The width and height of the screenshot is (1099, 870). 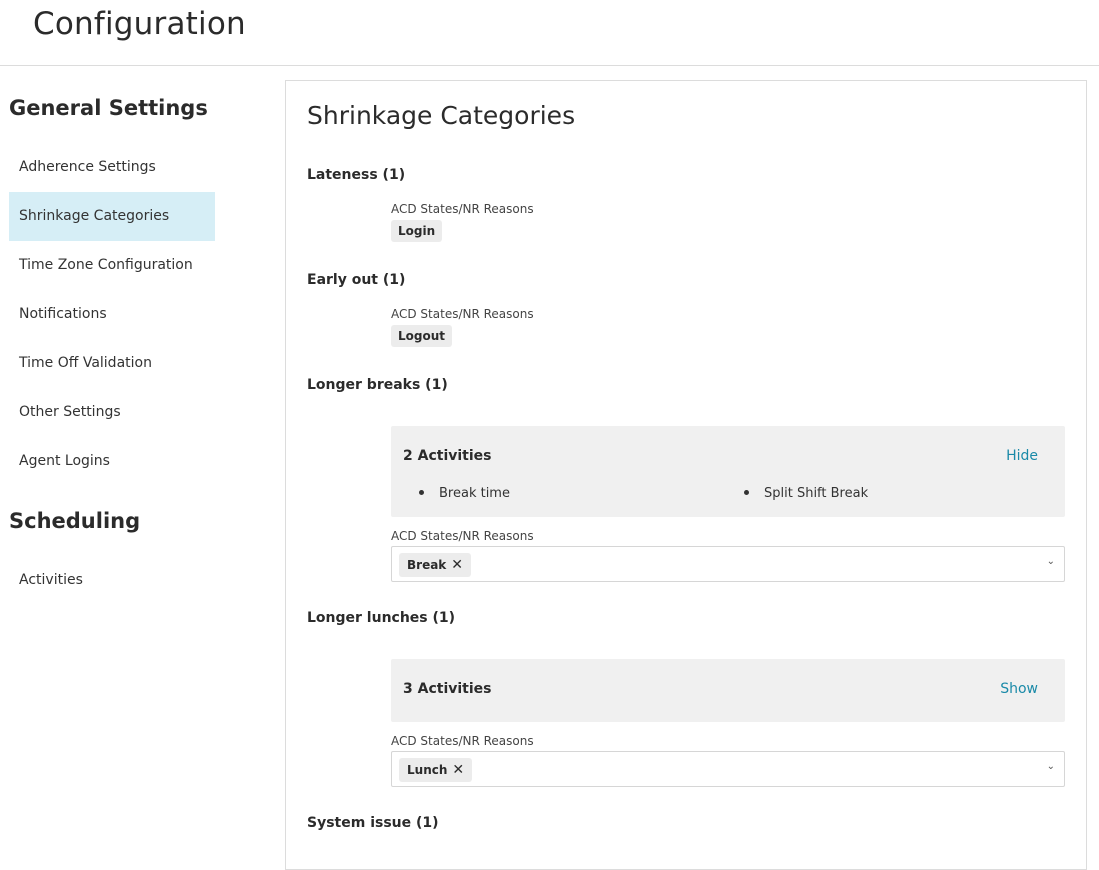 I want to click on category-title-lateness: Lateness (1), so click(x=356, y=175).